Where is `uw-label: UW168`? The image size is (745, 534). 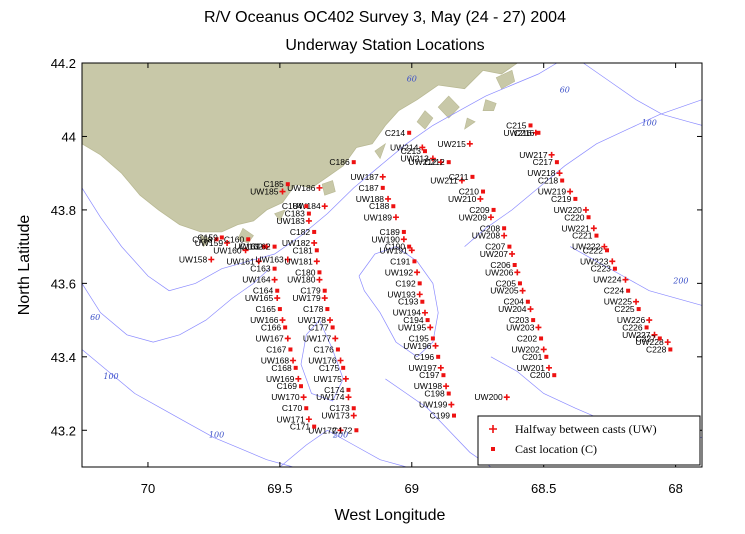 uw-label: UW168 is located at coordinates (275, 360).